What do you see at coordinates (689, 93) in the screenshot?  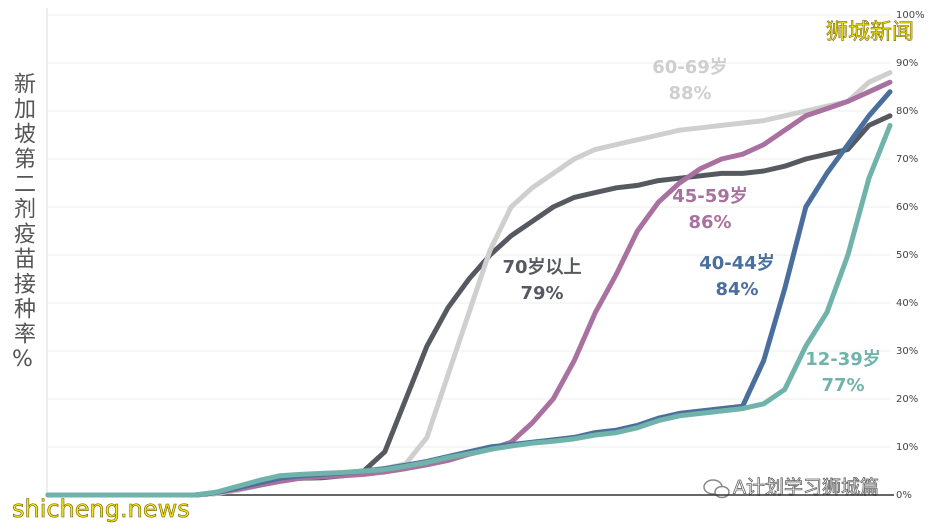 I see `value-label: 88%` at bounding box center [689, 93].